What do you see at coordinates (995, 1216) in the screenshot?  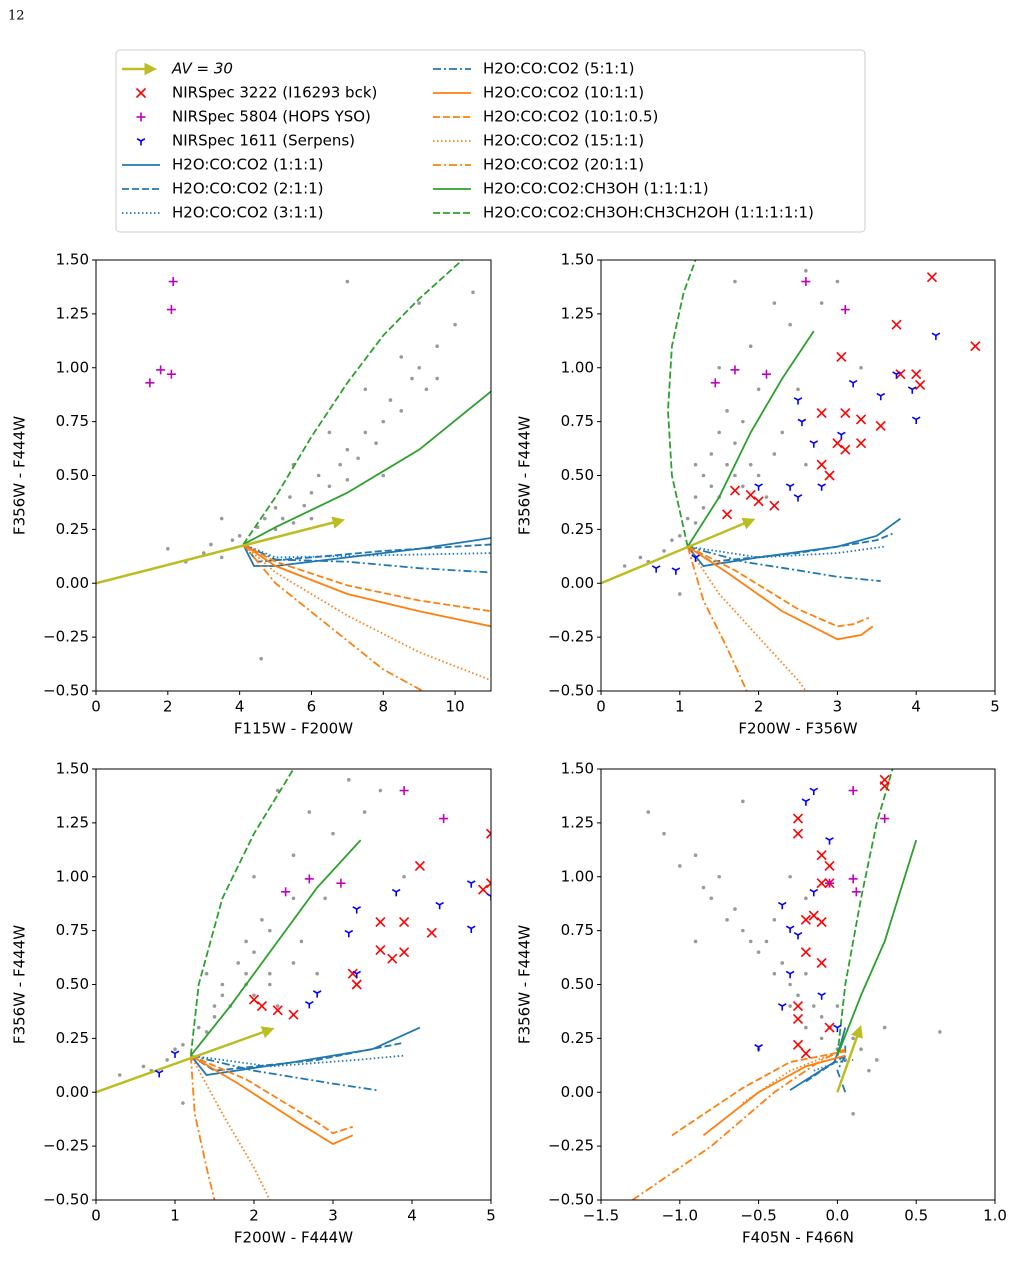 I see `x-tick-label: 1.0` at bounding box center [995, 1216].